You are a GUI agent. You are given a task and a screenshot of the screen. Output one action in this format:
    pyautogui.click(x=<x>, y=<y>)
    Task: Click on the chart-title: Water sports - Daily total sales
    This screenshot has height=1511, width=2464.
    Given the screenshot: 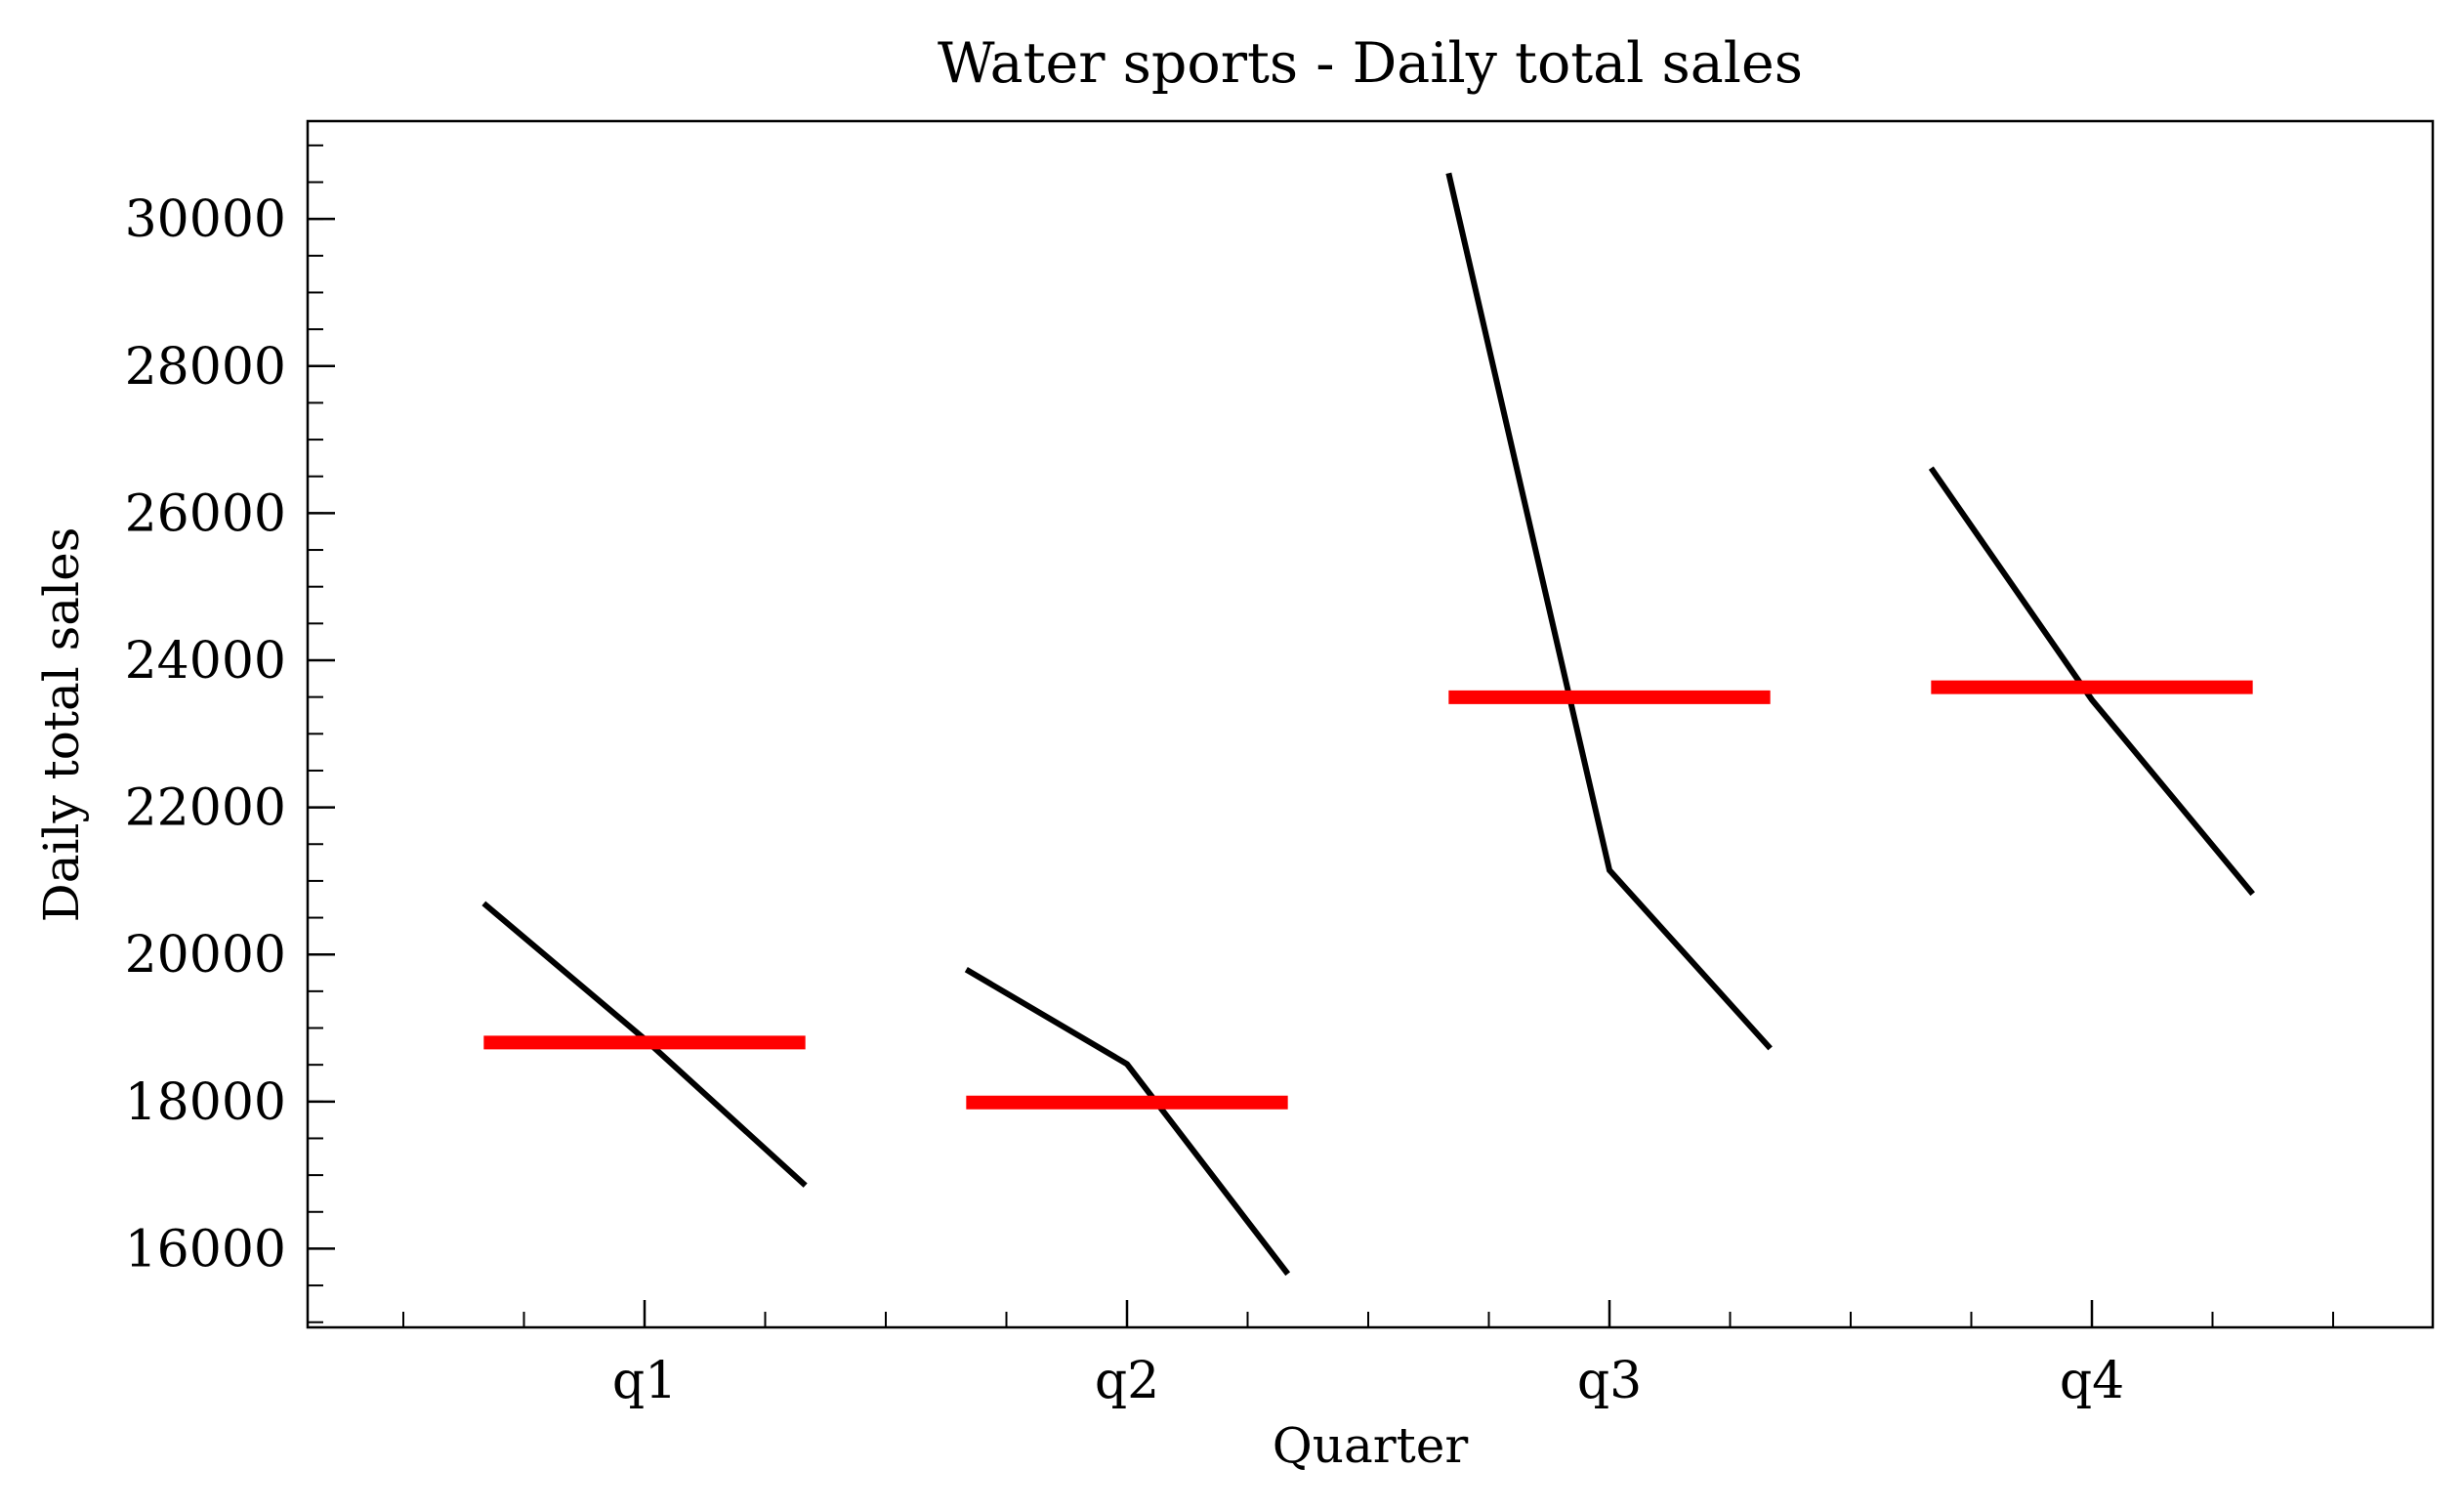 What is the action you would take?
    pyautogui.click(x=1371, y=63)
    